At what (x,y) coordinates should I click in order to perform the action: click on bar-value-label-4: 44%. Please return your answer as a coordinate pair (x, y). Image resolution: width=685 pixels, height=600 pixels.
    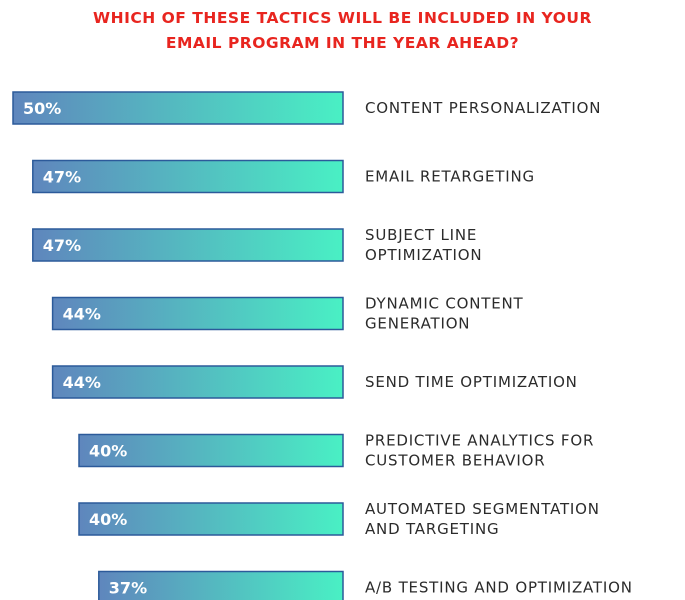
    Looking at the image, I should click on (82, 314).